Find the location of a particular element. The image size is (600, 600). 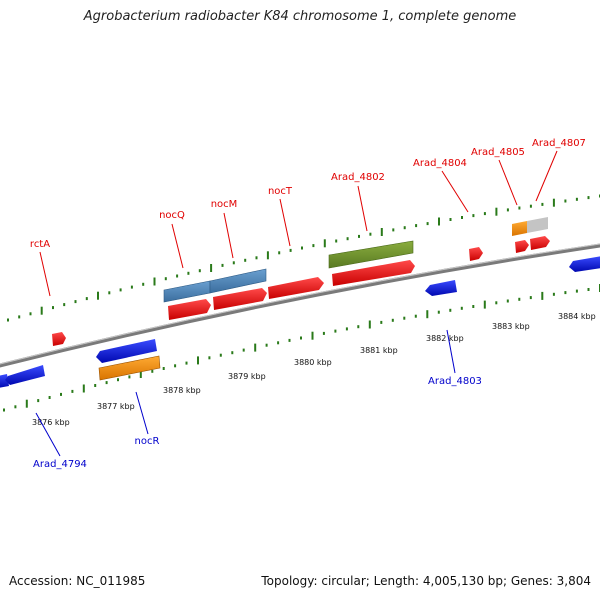

ruler-label: 3880 kbp is located at coordinates (313, 362).